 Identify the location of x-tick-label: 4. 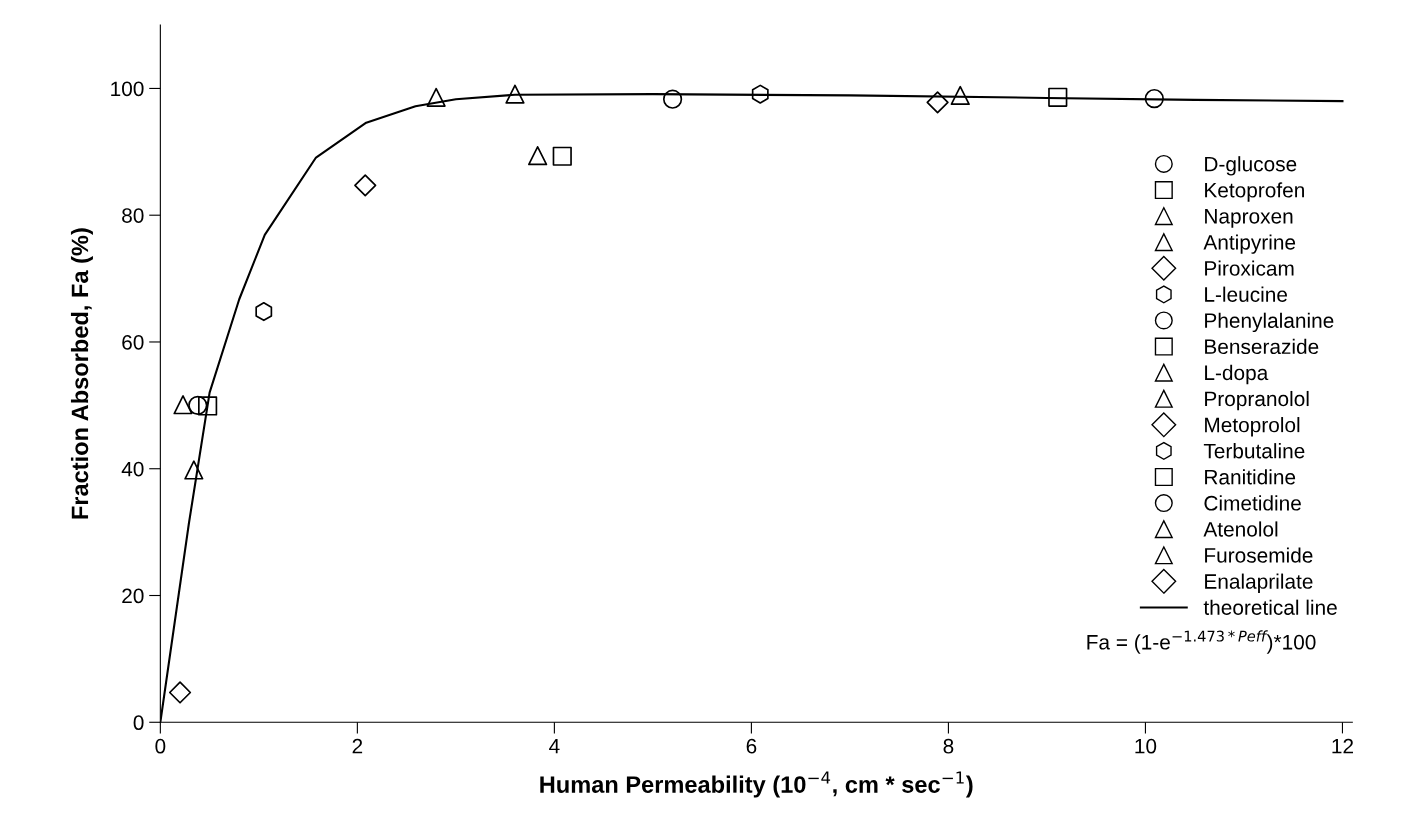
(554, 746).